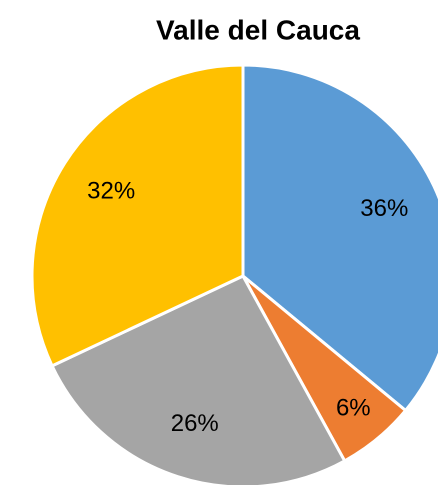  I want to click on data-label: 26%, so click(195, 423).